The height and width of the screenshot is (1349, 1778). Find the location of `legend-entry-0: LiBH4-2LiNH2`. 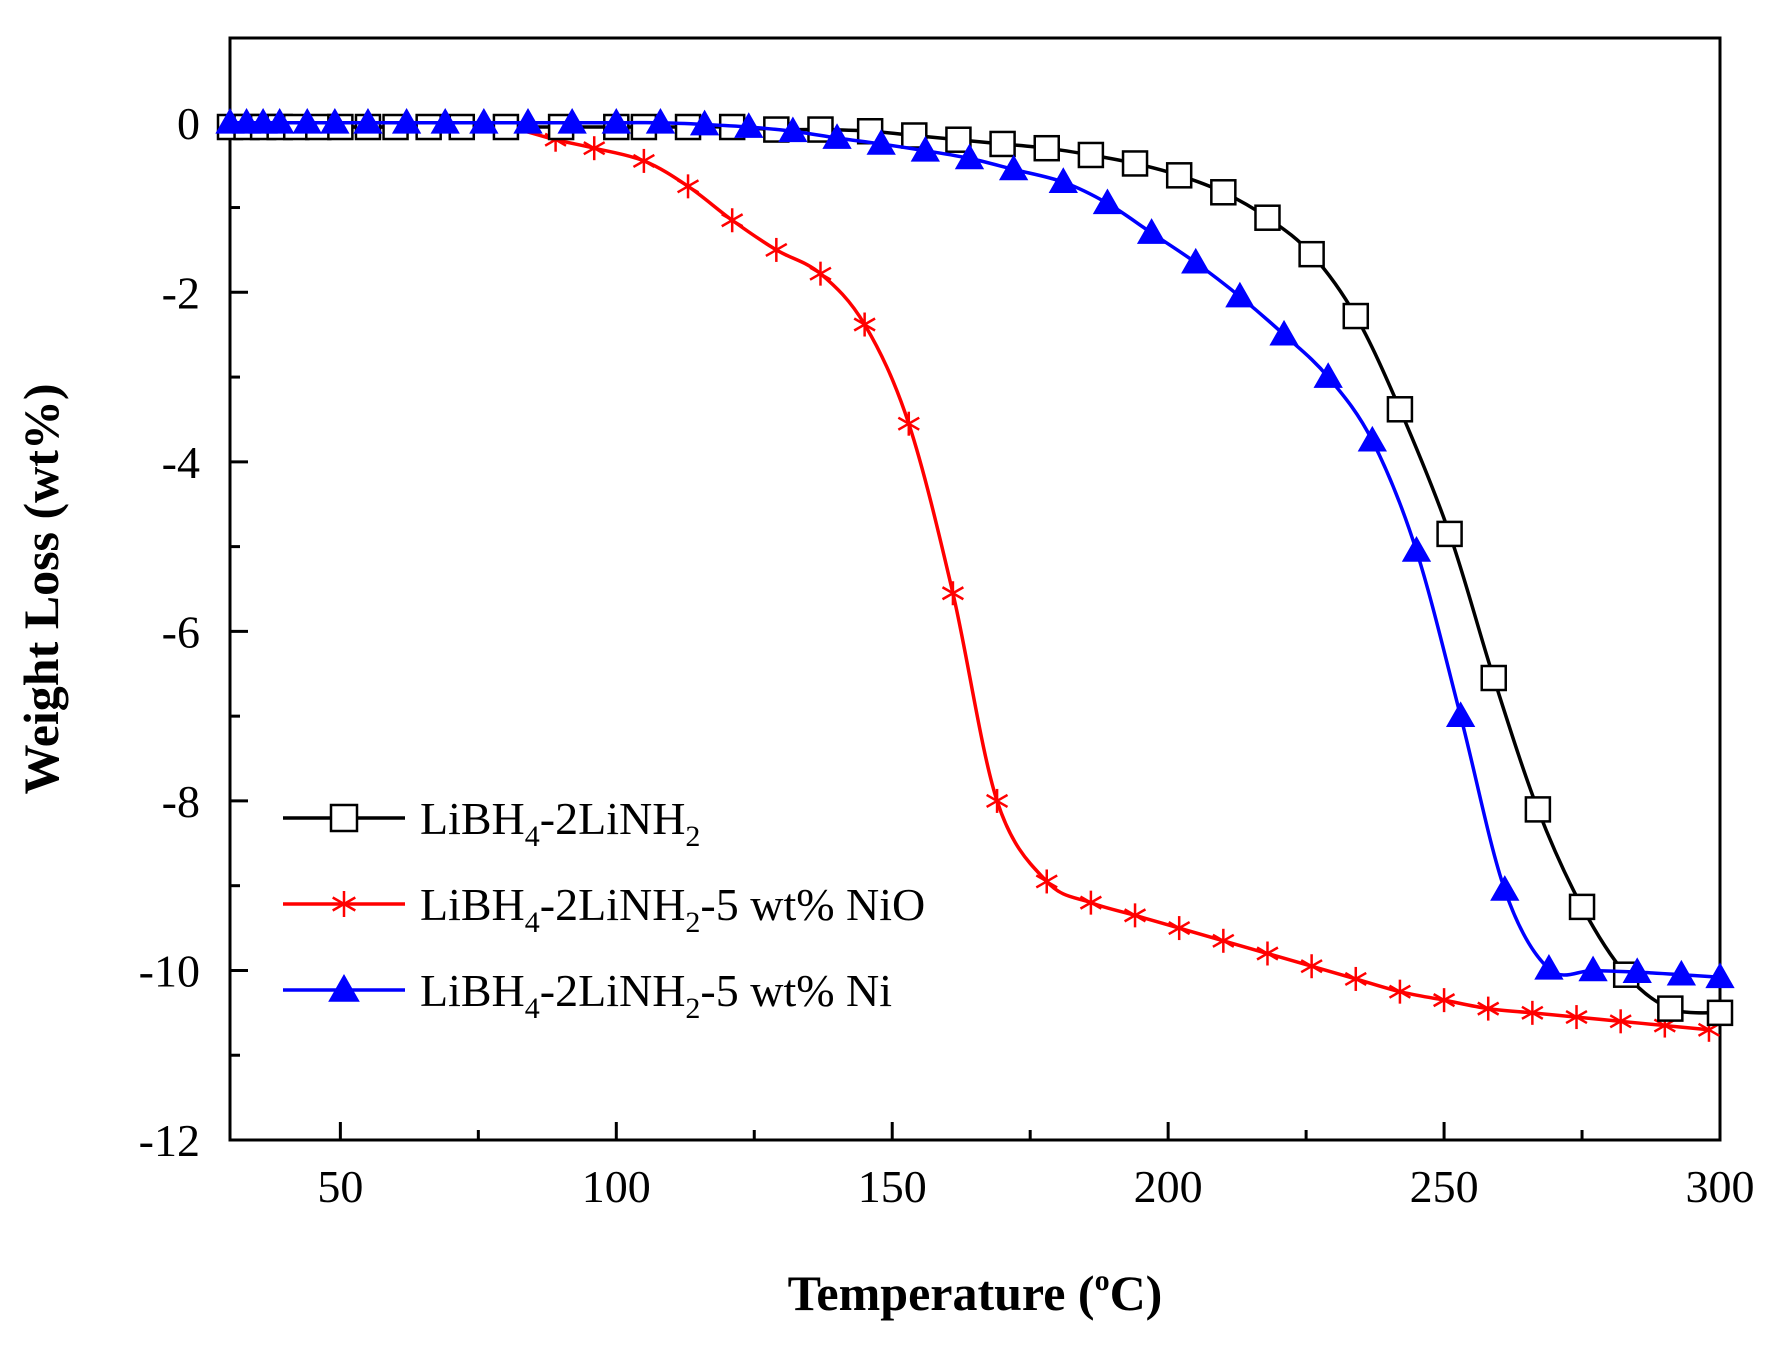

legend-entry-0: LiBH4-2LiNH2 is located at coordinates (491, 823).